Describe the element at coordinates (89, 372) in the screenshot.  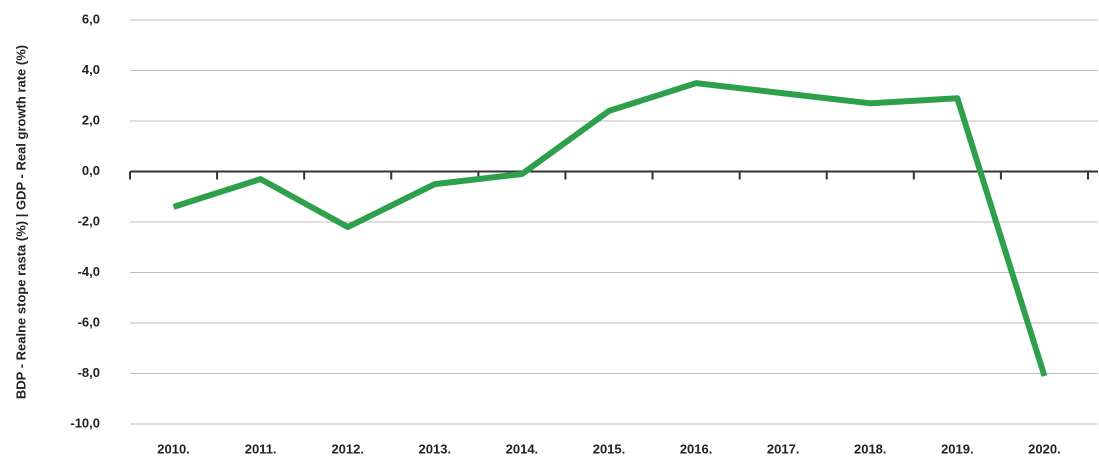
I see `y-tick-label: -8,0` at that location.